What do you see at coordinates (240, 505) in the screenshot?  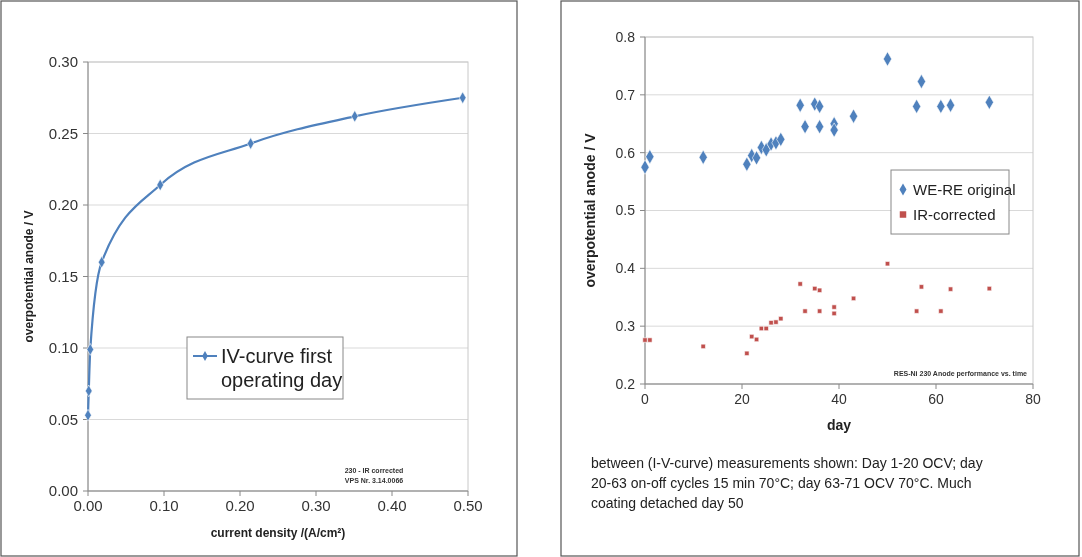 I see `x-tick-label: 0.20` at bounding box center [240, 505].